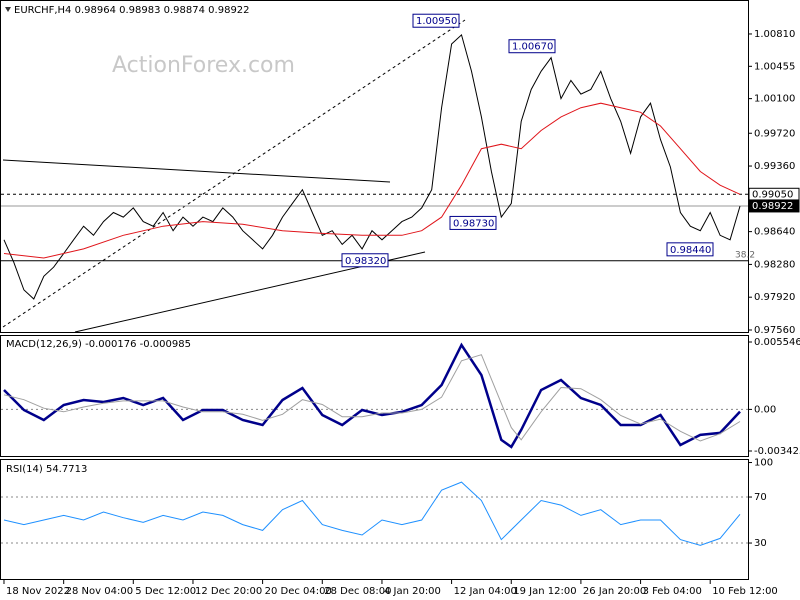 This screenshot has width=800, height=600. Describe the element at coordinates (772, 194) in the screenshot. I see `price-box-label: 0.99050` at that location.